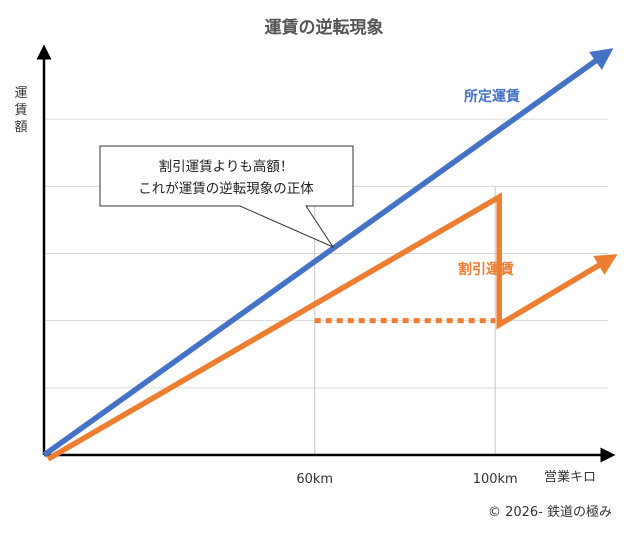 Image resolution: width=640 pixels, height=541 pixels. I want to click on y-axis-label: 運賃額, so click(20, 110).